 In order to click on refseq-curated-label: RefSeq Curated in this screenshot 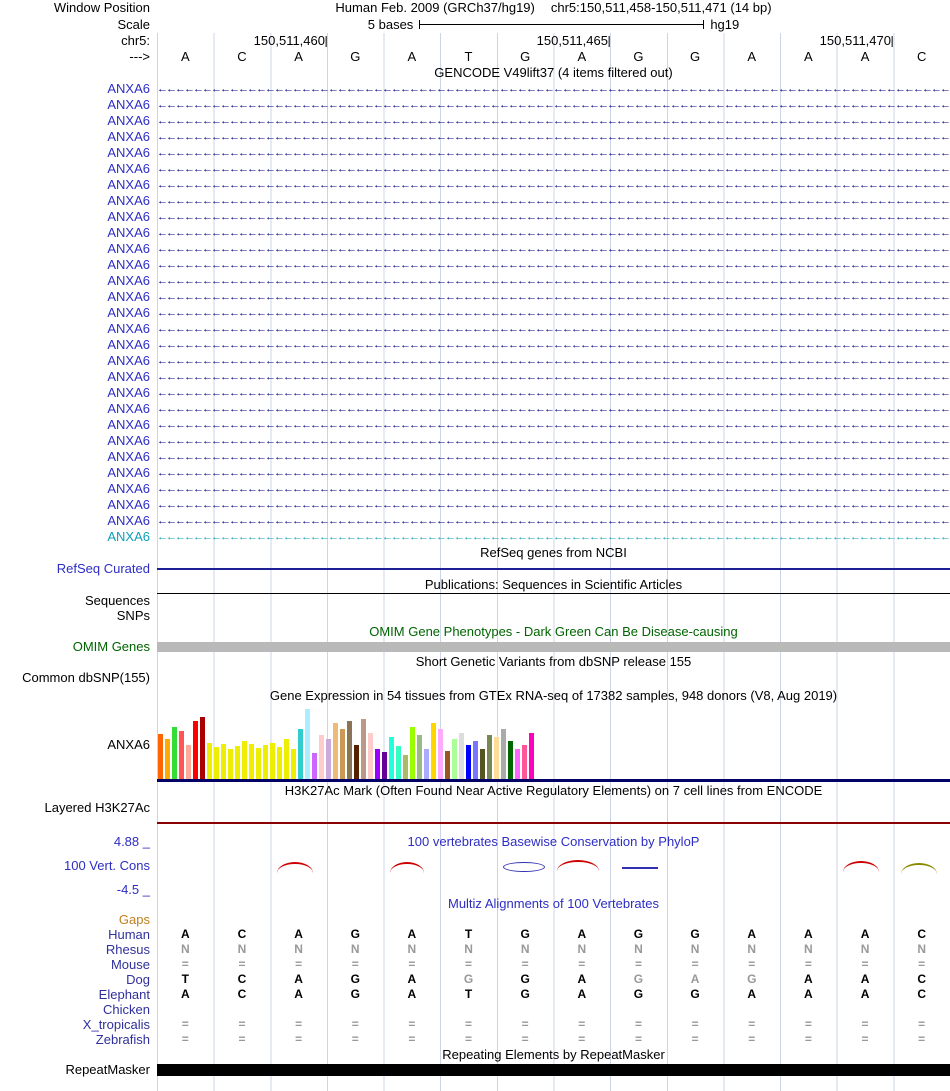, I will do `click(103, 568)`.